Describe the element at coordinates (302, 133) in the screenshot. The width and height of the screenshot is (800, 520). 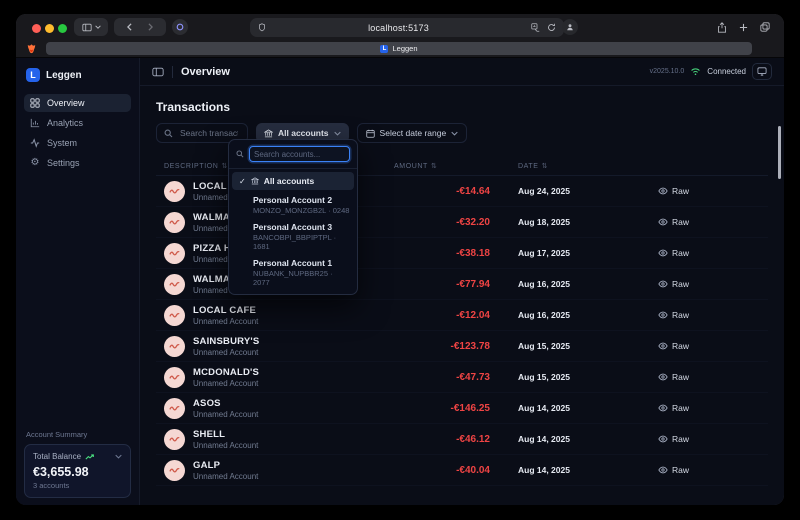
I see `accounts-filter-button: All accounts` at that location.